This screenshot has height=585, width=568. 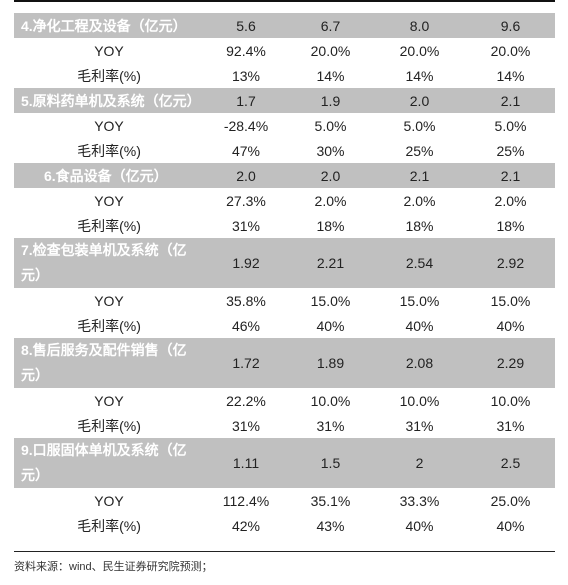 I want to click on yoy-row: YOY 112.4% 35.1% 33.3% 25.0%, so click(x=284, y=500).